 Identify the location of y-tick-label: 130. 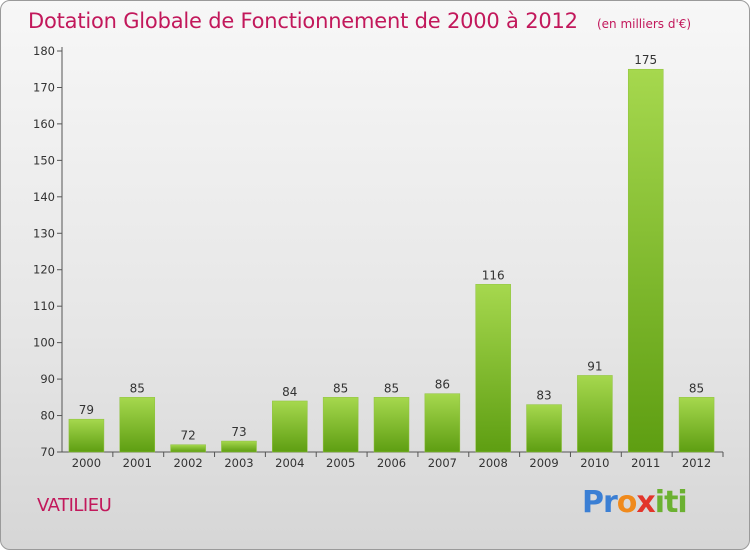
(44, 233).